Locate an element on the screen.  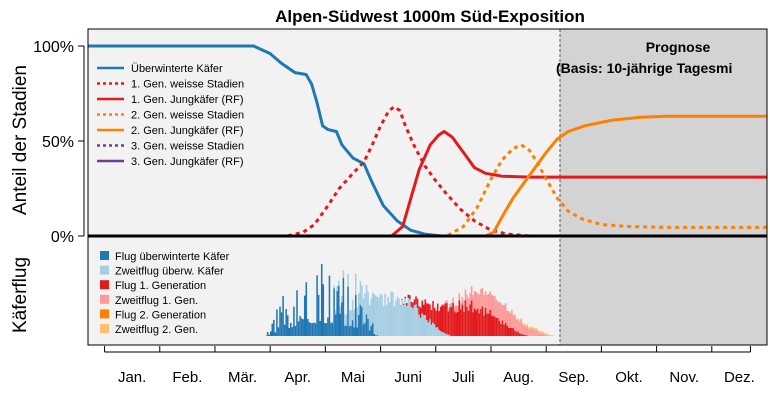
y-axis: 100% 50% 0% is located at coordinates (59, 142).